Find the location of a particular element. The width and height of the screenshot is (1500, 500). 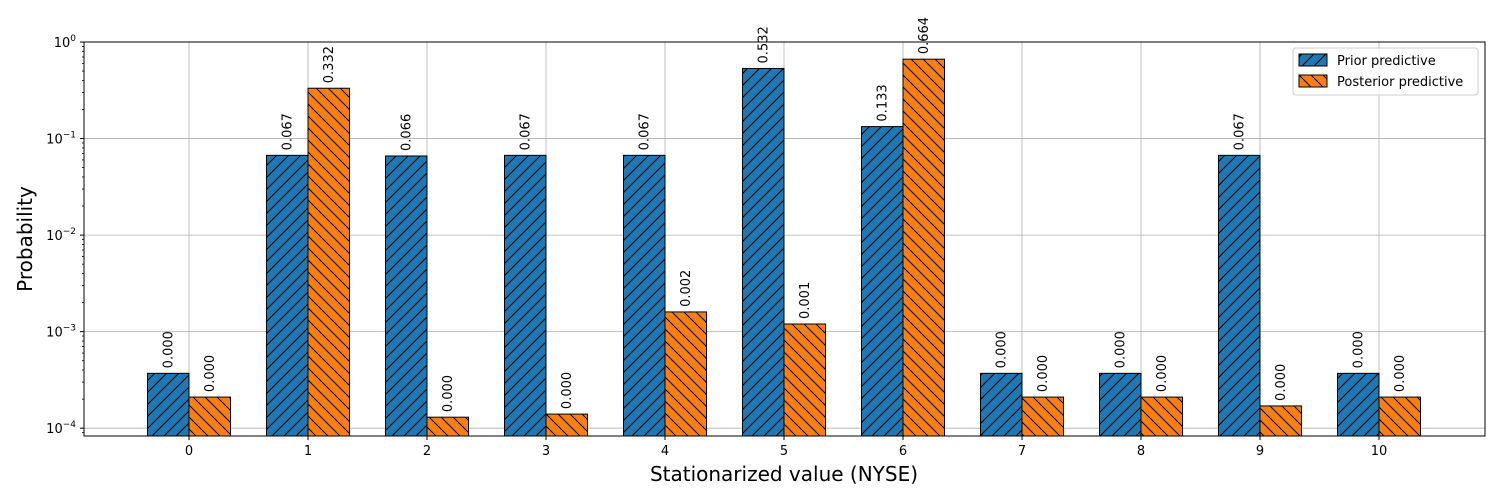

legend-frame is located at coordinates (1385, 71).